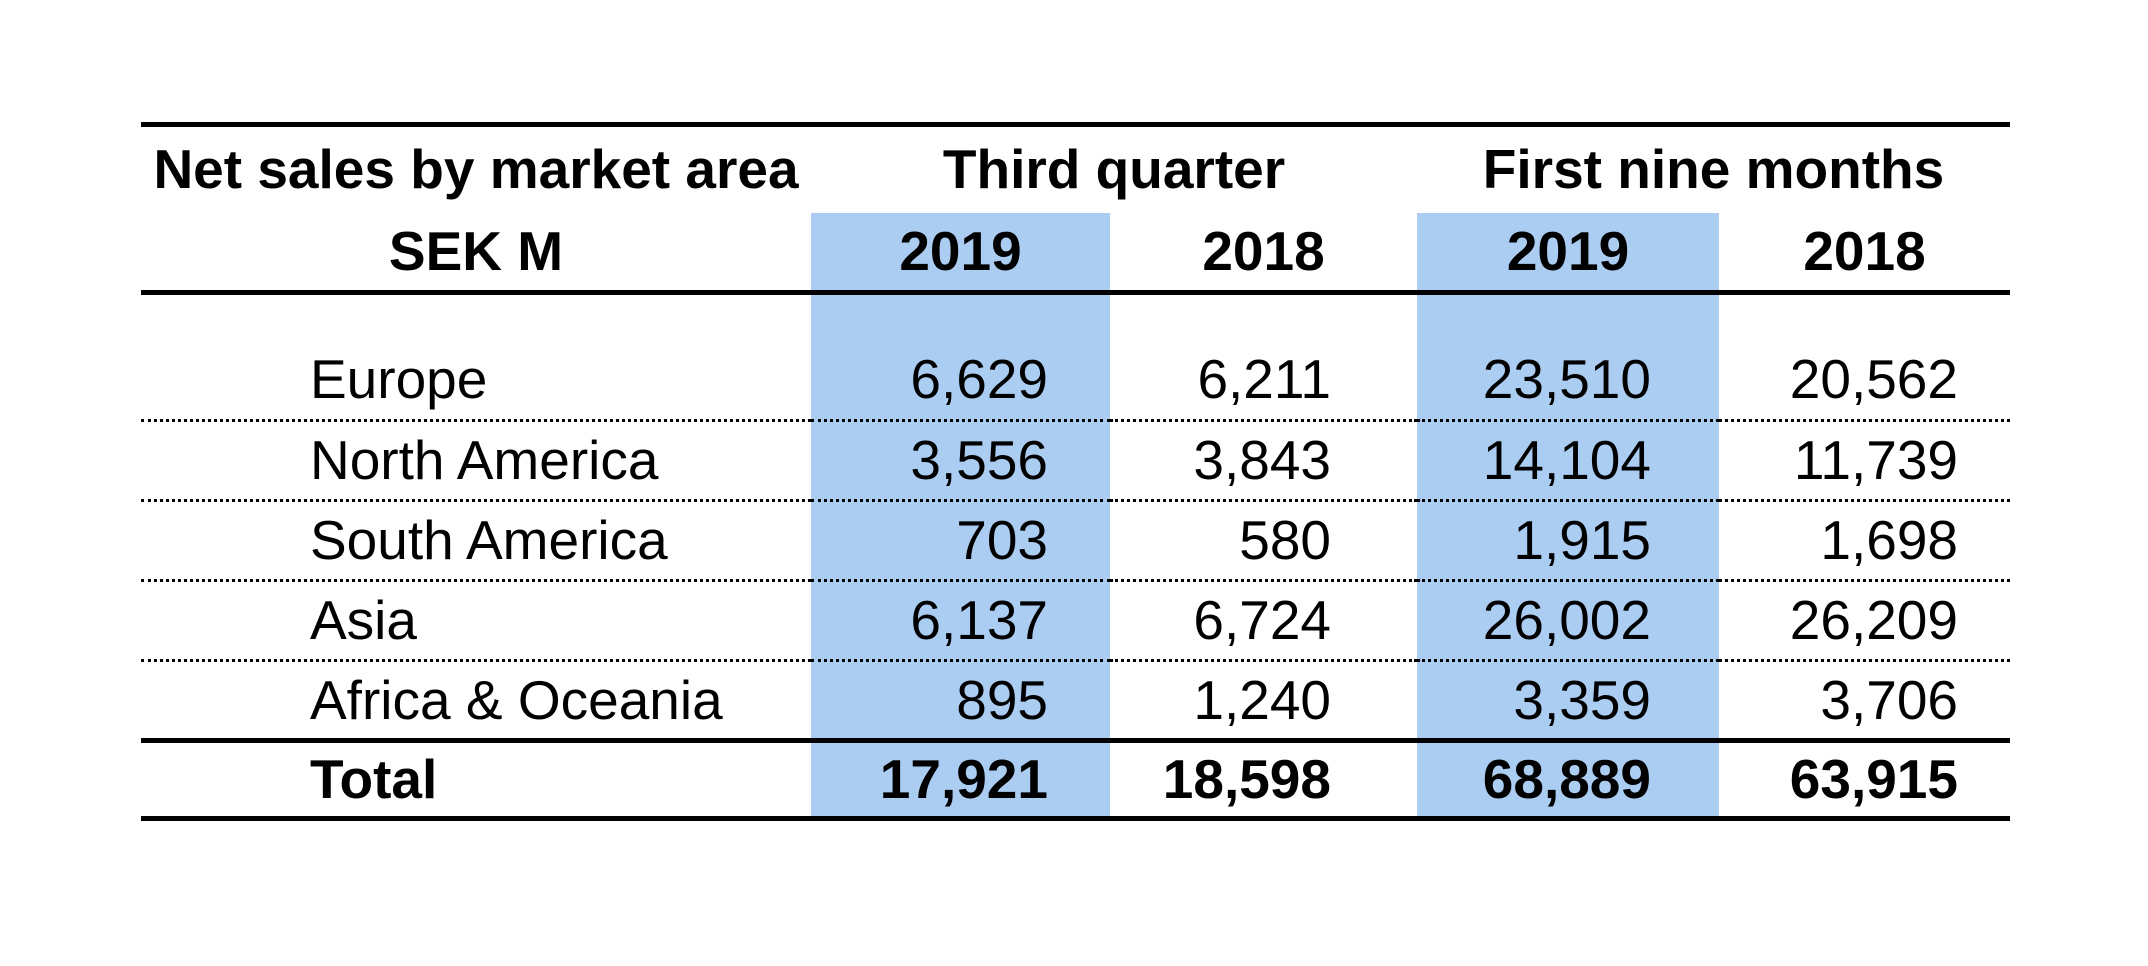 This screenshot has width=2148, height=966. I want to click on row-label: North America, so click(476, 461).